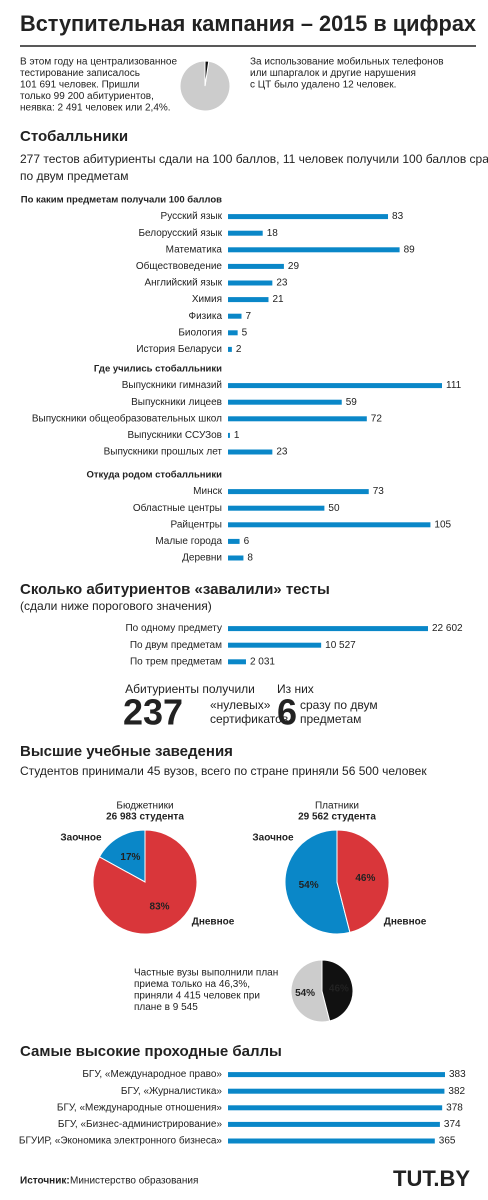 The image size is (488, 1200). I want to click on text-line: по двум предметам, so click(74, 176).